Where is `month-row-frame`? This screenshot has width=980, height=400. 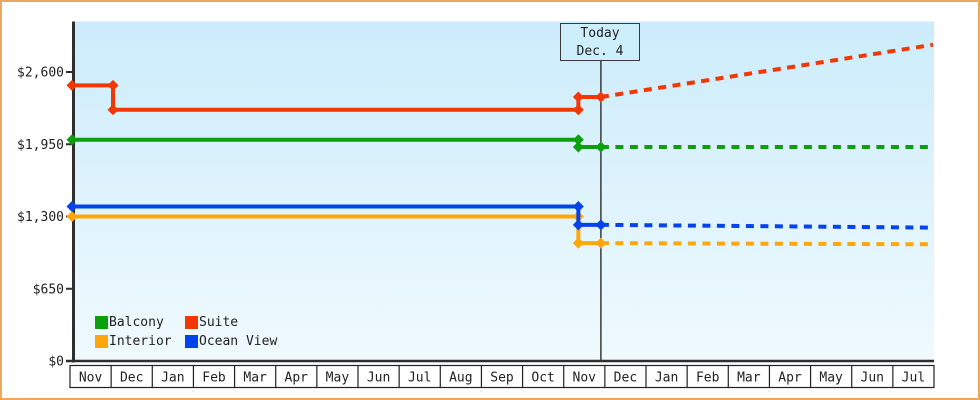 month-row-frame is located at coordinates (502, 376).